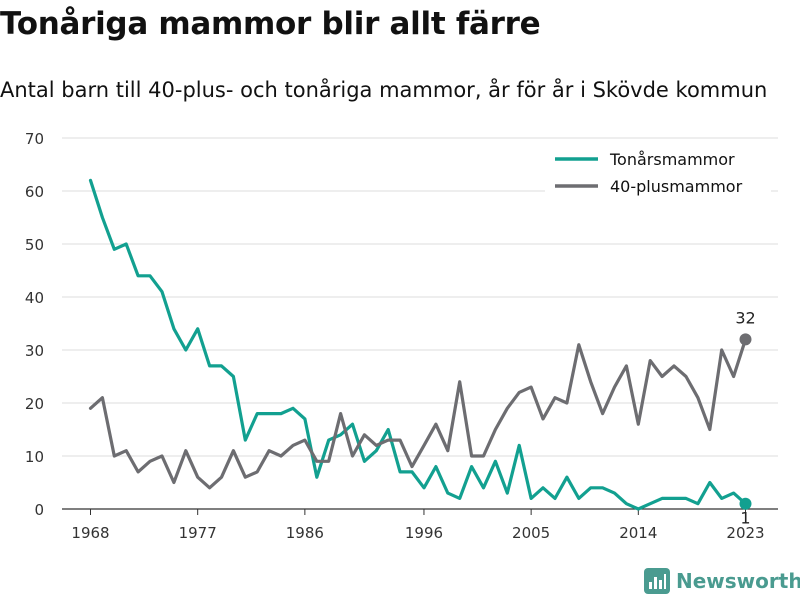 This screenshot has width=800, height=600. What do you see at coordinates (745, 317) in the screenshot?
I see `end-value-label: 32` at bounding box center [745, 317].